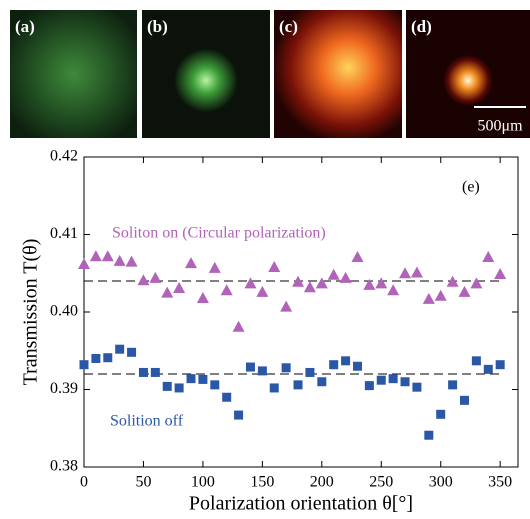 This screenshot has width=530, height=519. What do you see at coordinates (288, 26) in the screenshot?
I see `panel-label: (c)` at bounding box center [288, 26].